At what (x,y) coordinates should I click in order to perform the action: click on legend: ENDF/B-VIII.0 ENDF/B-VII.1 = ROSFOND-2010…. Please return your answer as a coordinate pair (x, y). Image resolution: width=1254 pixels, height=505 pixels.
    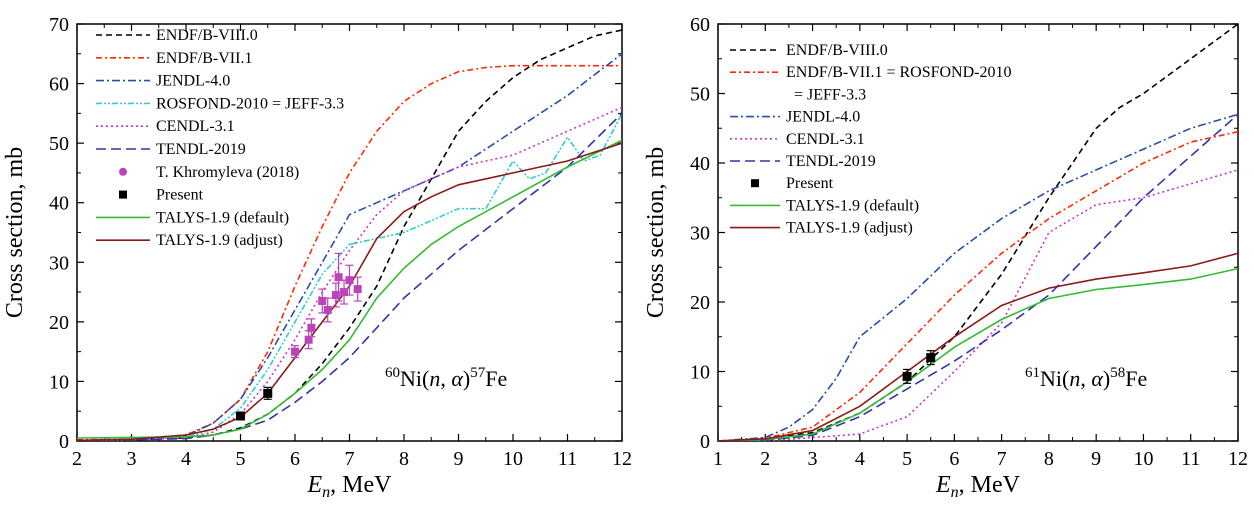
    Looking at the image, I should click on (870, 139).